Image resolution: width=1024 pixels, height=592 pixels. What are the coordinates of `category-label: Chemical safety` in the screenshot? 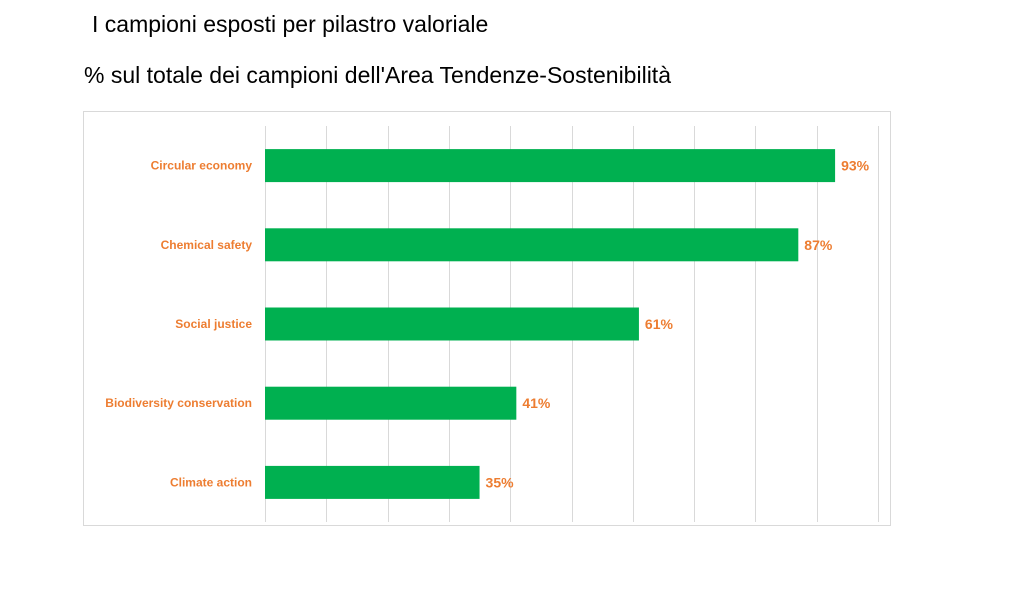 It's located at (207, 245).